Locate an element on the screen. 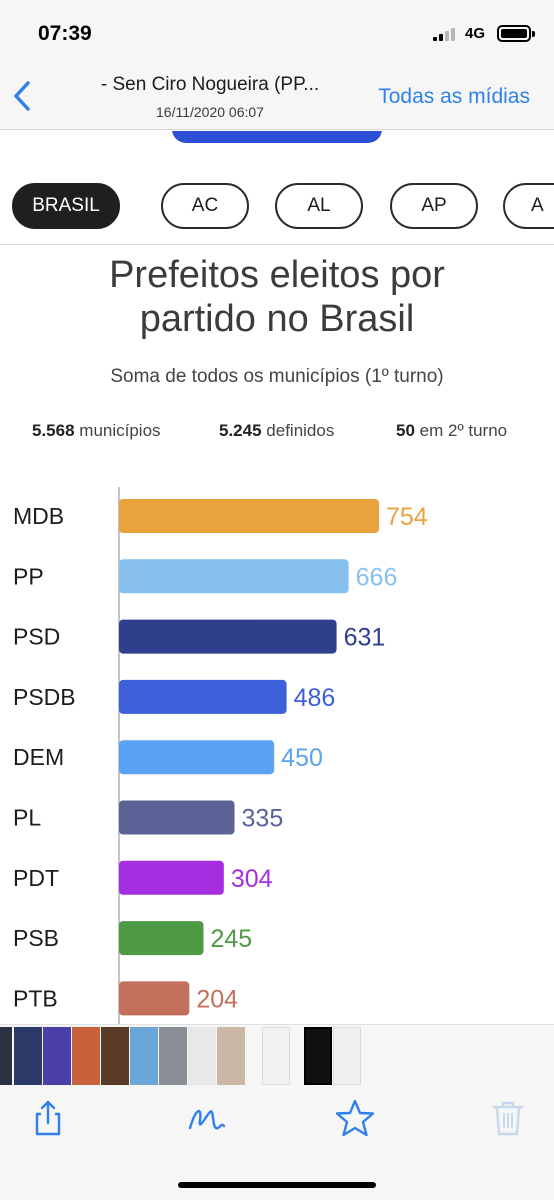 Image resolution: width=554 pixels, height=1200 pixels. battery-icon is located at coordinates (516, 33).